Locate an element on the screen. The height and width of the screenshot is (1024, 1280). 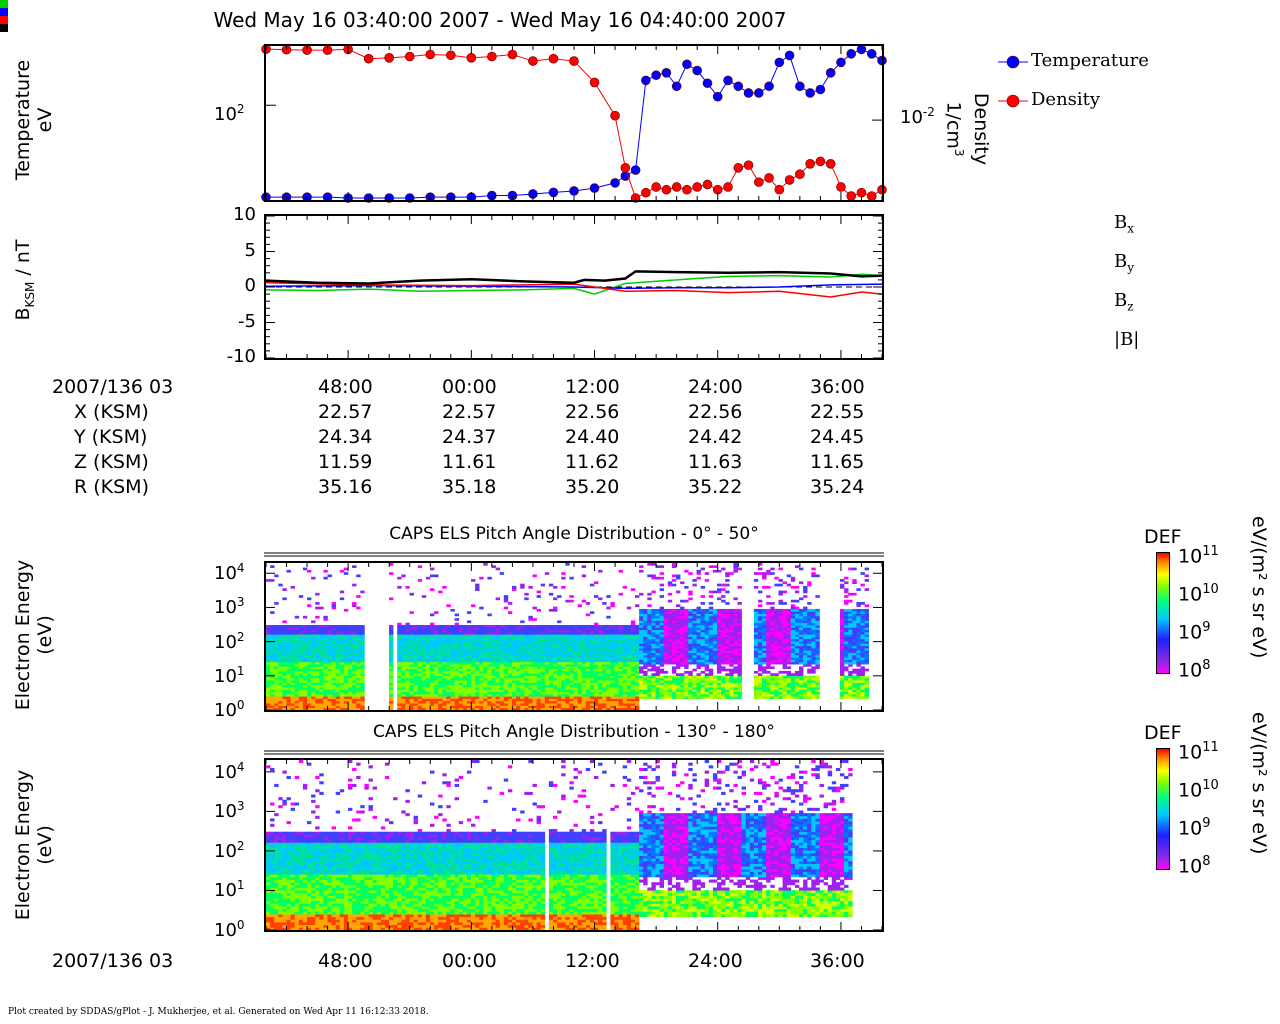
data-point-density is located at coordinates (789, 180).